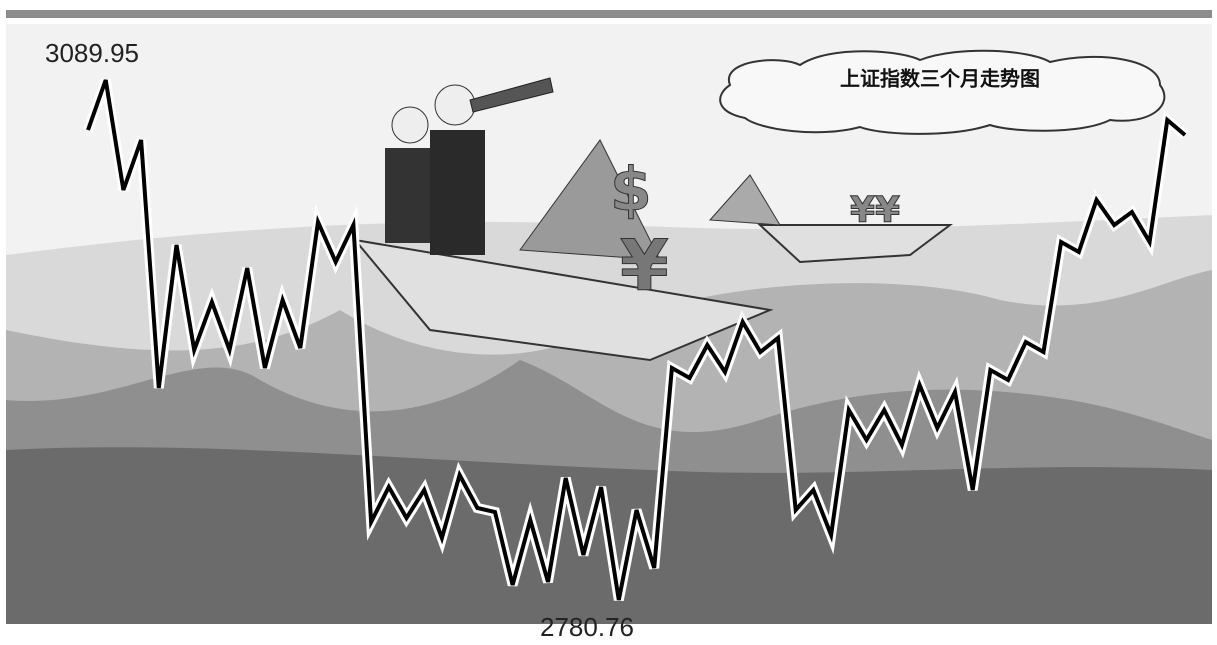 This screenshot has height=645, width=1217. What do you see at coordinates (563, 300) in the screenshot?
I see `paper-boat` at bounding box center [563, 300].